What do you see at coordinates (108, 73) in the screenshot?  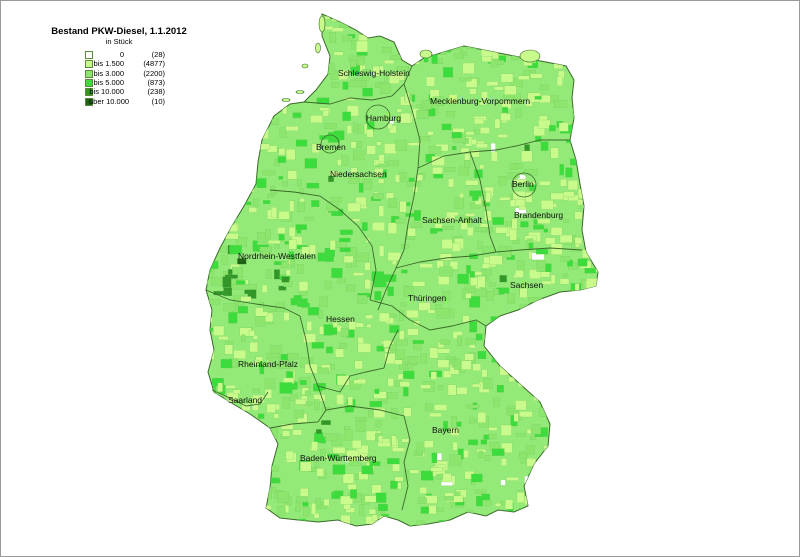 I see `legend-class-label: bis 3.000` at bounding box center [108, 73].